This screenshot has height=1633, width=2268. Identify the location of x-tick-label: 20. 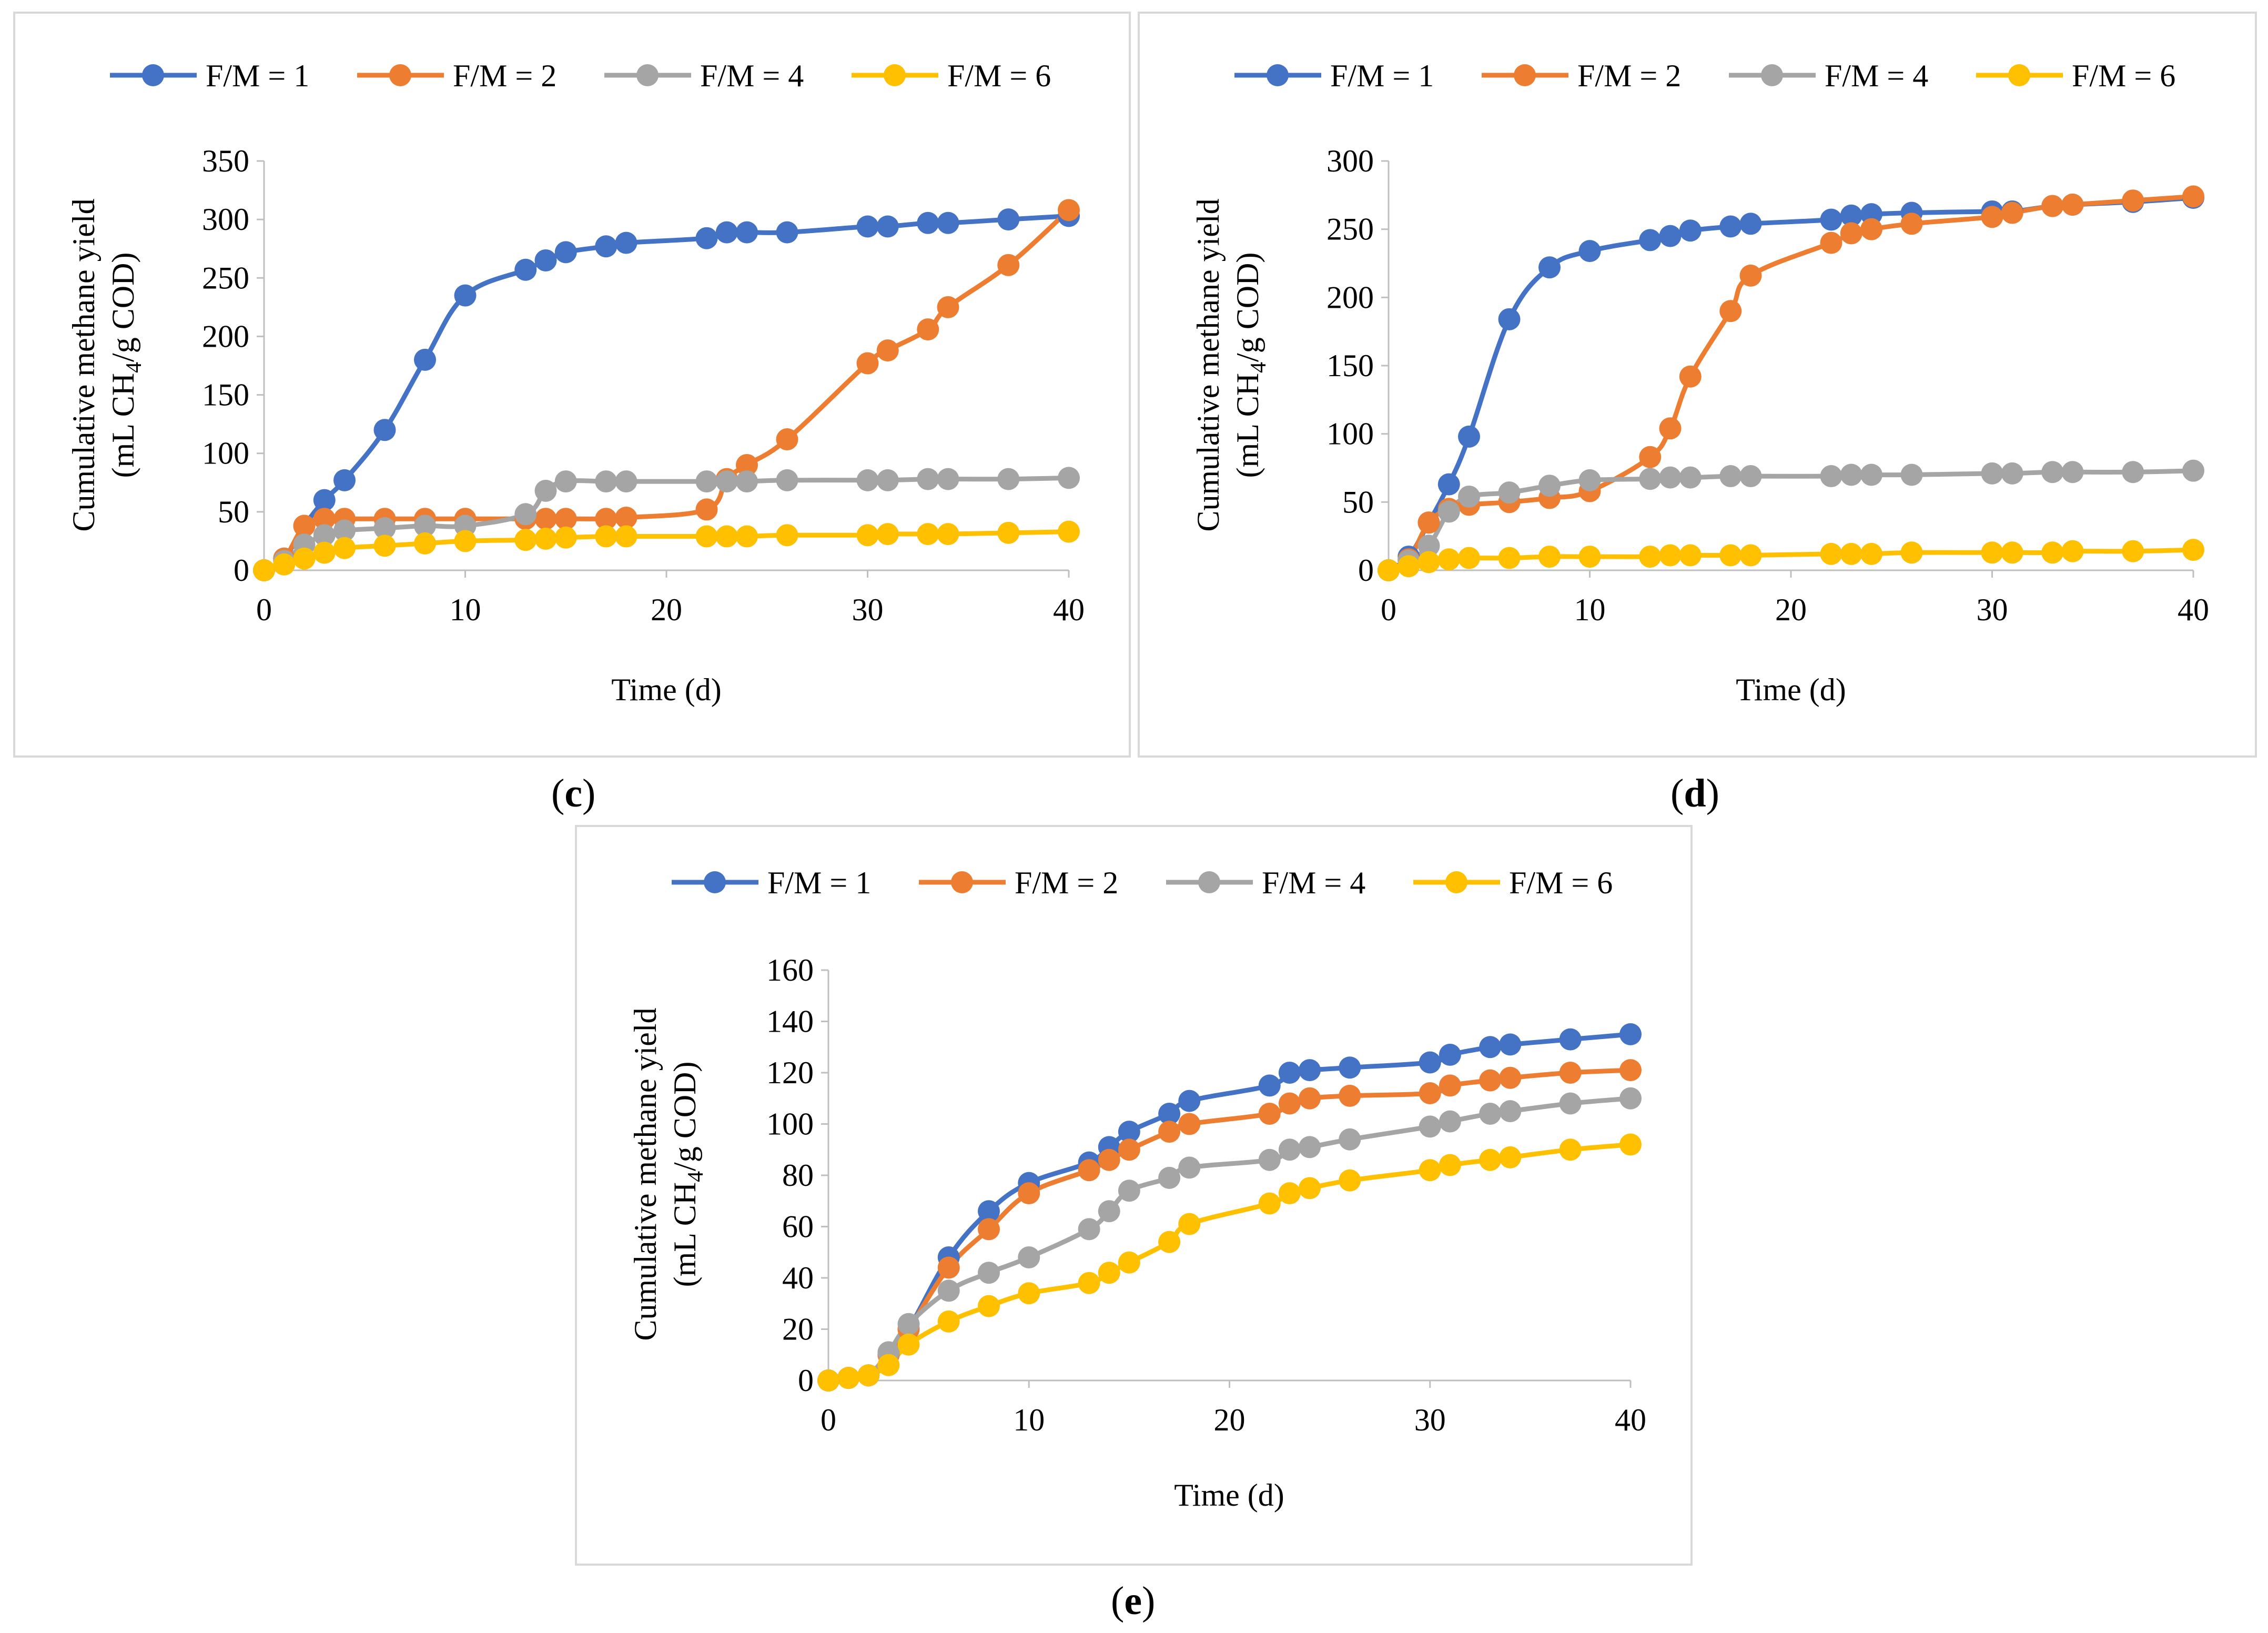
(1791, 610).